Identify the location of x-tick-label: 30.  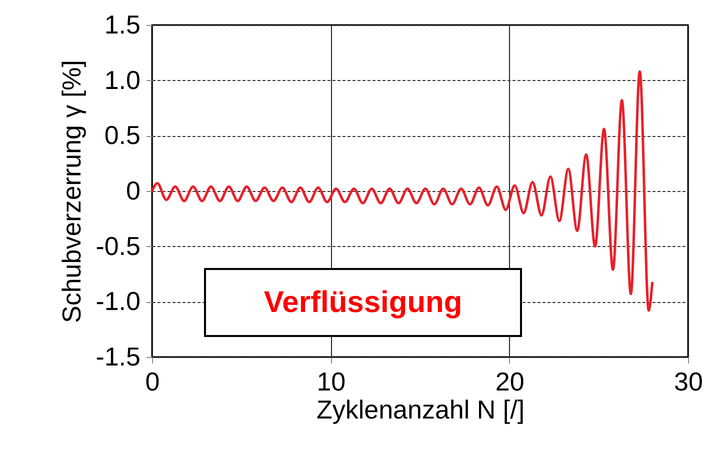
(688, 381).